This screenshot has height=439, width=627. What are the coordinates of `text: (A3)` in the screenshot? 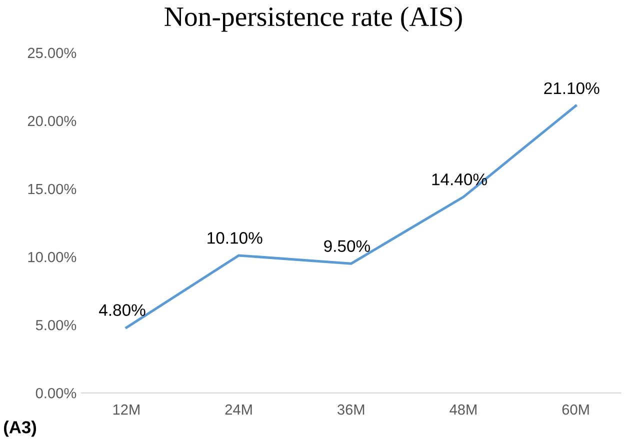 It's located at (20, 428).